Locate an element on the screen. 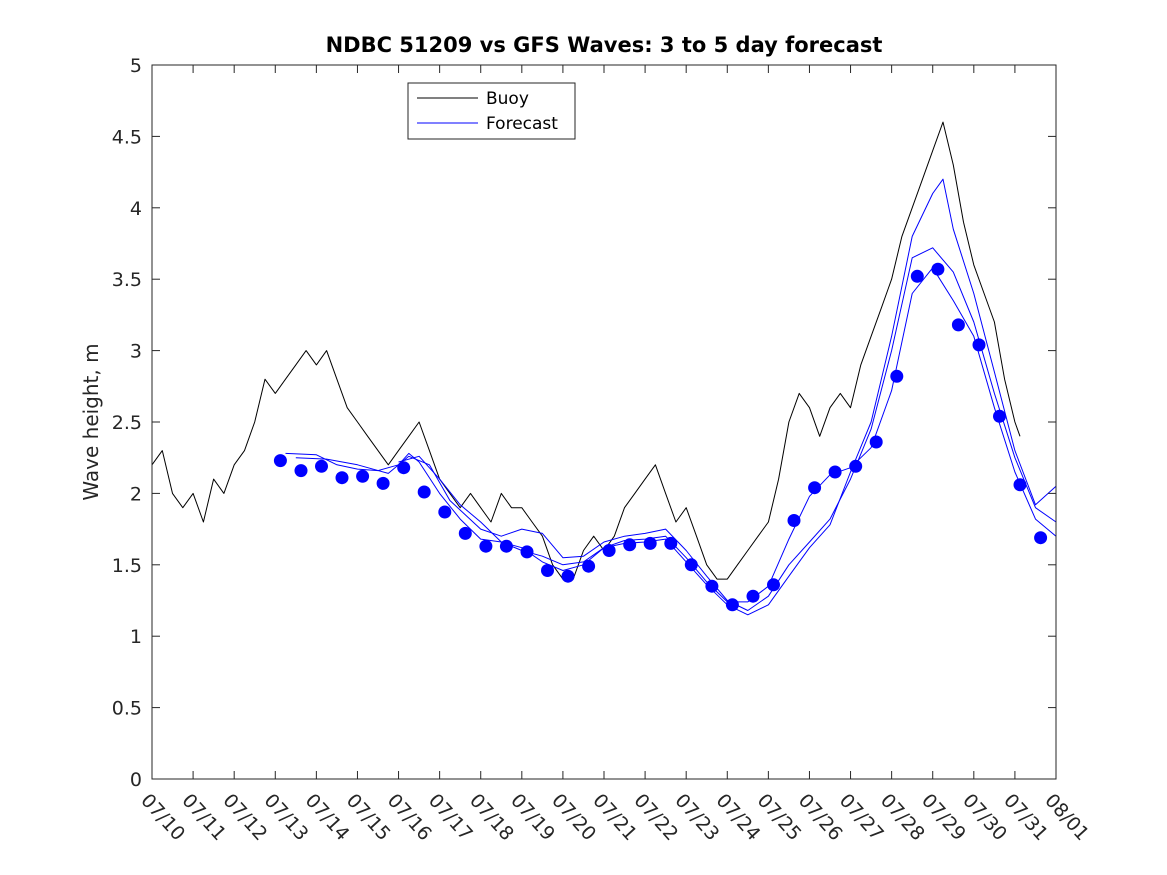 This screenshot has width=1167, height=875. y-tick-label: 4.5 is located at coordinates (127, 137).